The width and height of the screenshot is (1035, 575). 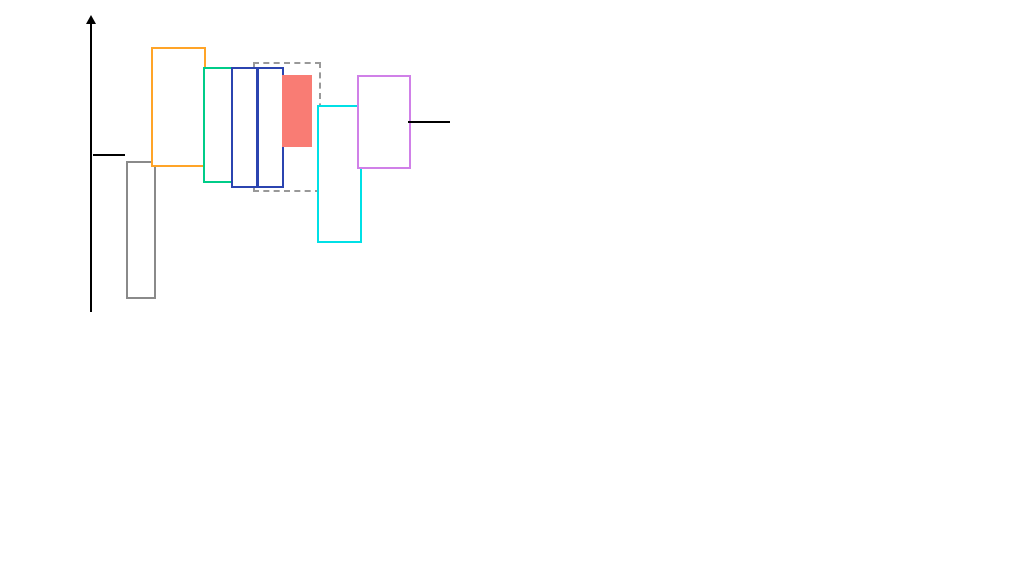 I want to click on molecule-mcbp, so click(x=880, y=102).